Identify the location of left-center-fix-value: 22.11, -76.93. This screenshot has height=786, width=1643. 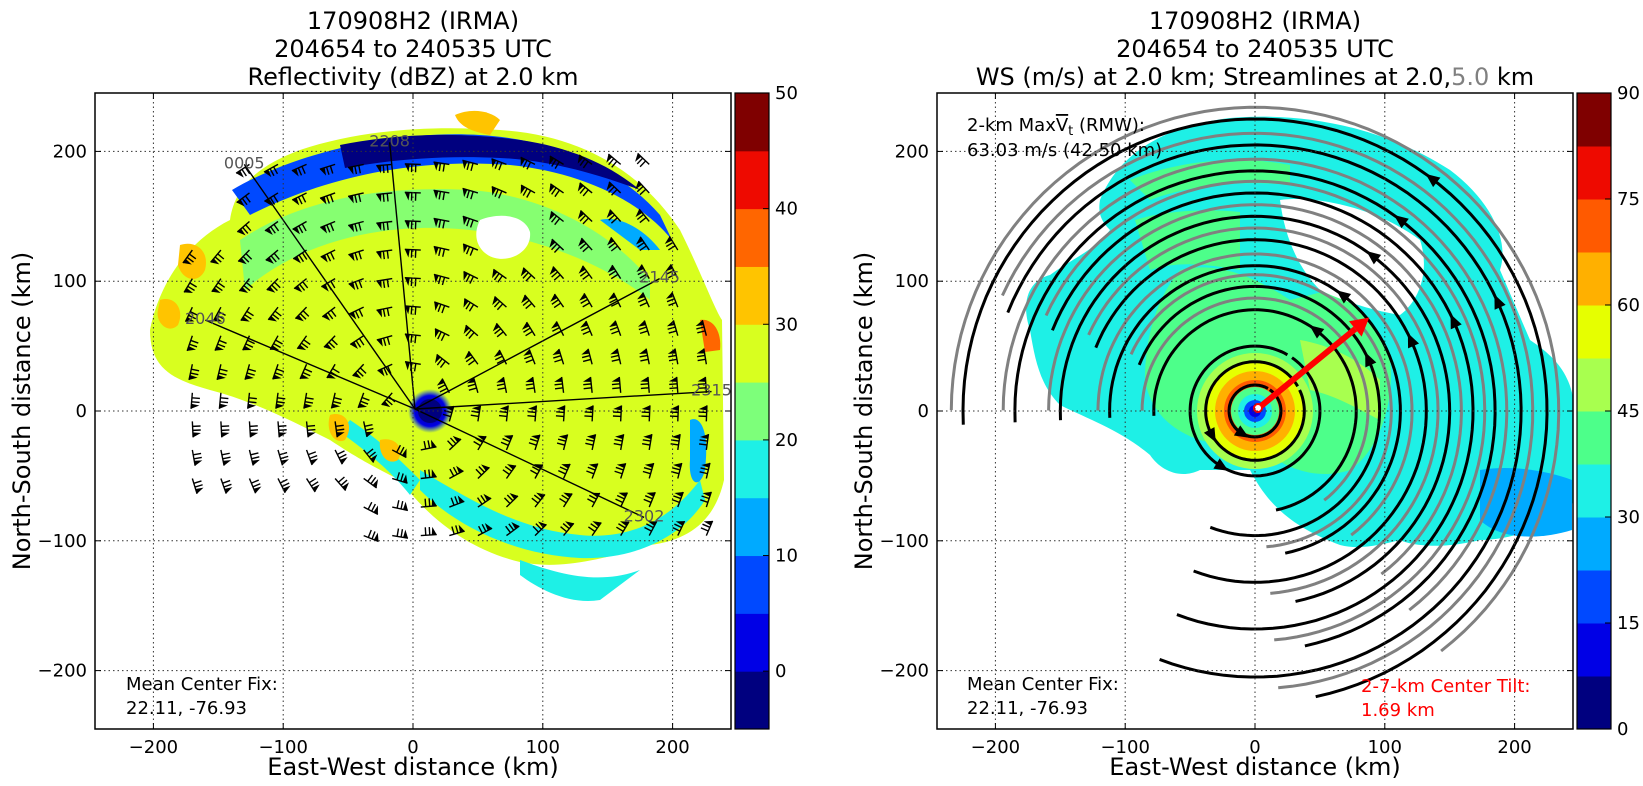
(186, 708).